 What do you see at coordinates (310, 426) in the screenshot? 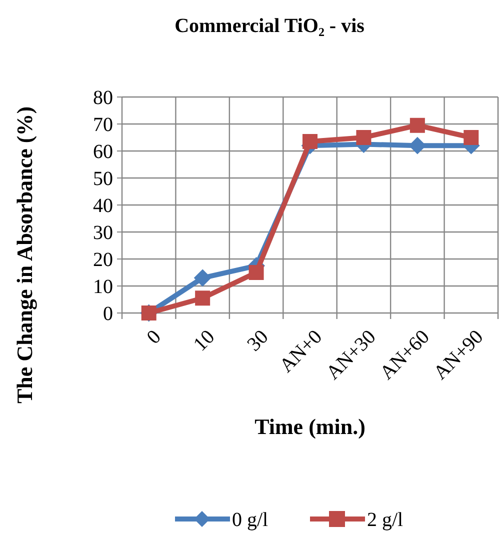
I see `x-axis-title: Time (min.)` at bounding box center [310, 426].